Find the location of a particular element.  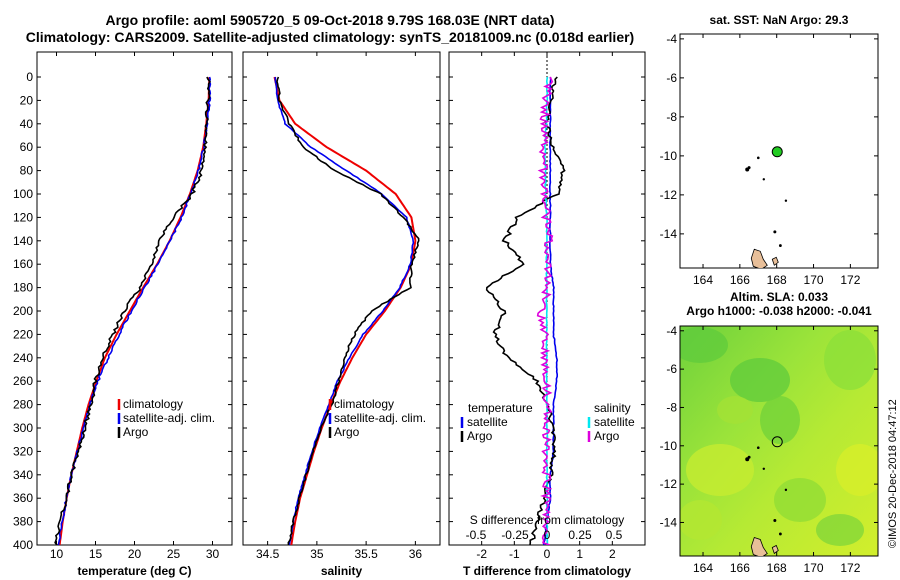

legend-title-temperature: temperature is located at coordinates (500, 408).